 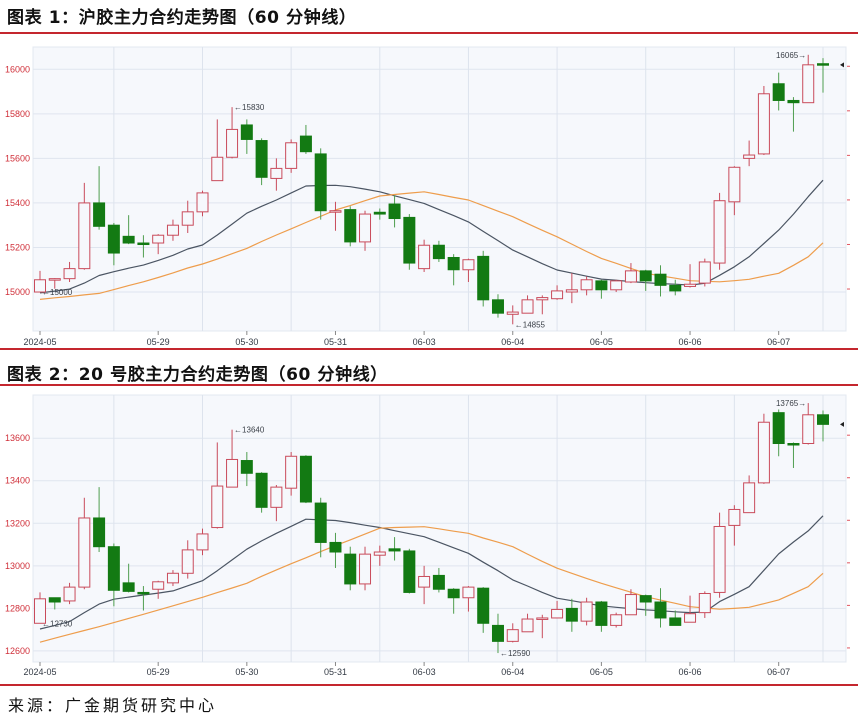 What do you see at coordinates (158, 672) in the screenshot?
I see `x-axis-tick-label: 05-29` at bounding box center [158, 672].